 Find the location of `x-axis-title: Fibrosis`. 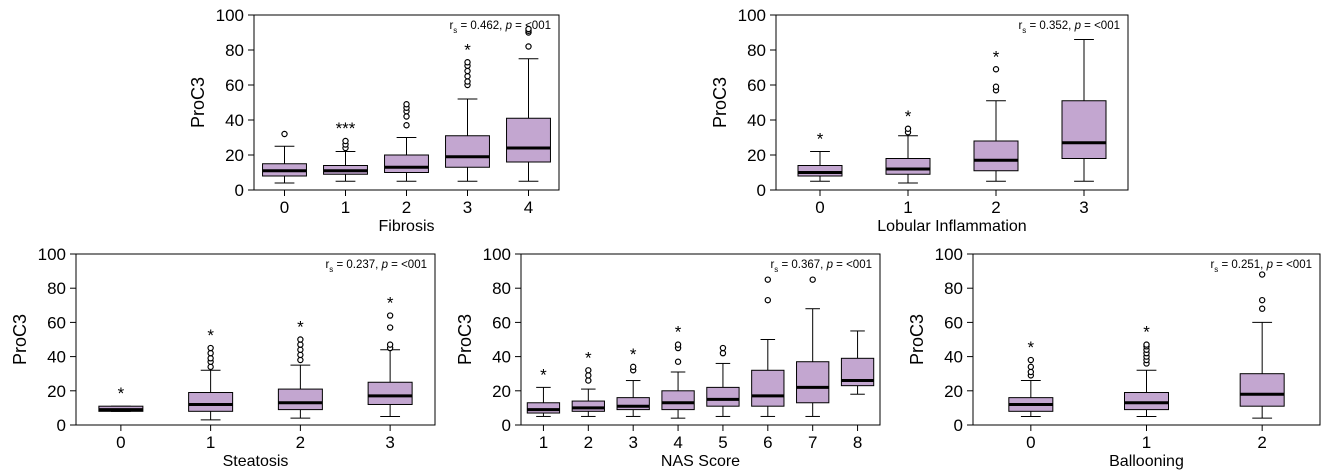

x-axis-title: Fibrosis is located at coordinates (406, 226).